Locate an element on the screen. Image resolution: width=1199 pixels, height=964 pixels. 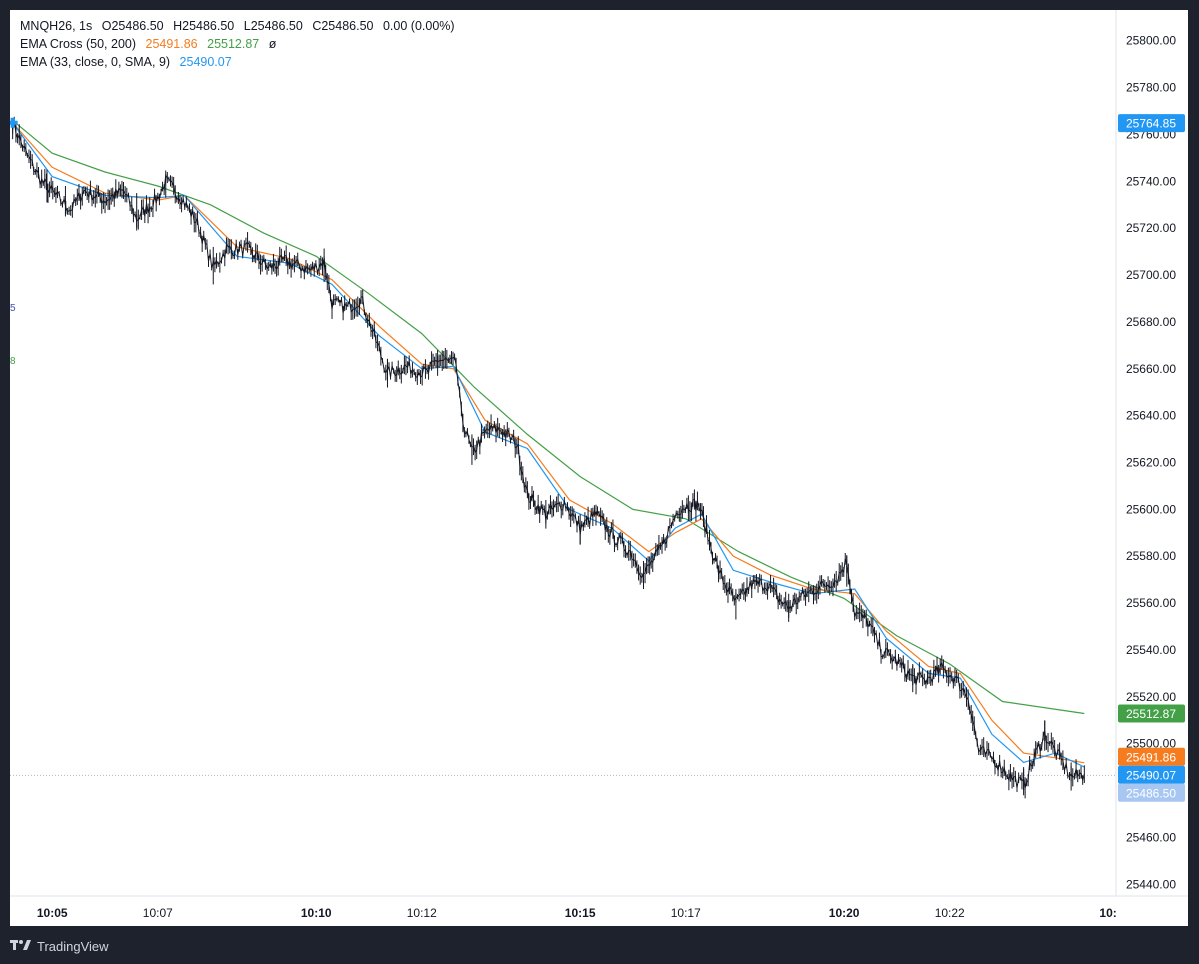
time-tick-label: 10: is located at coordinates (1107, 913).